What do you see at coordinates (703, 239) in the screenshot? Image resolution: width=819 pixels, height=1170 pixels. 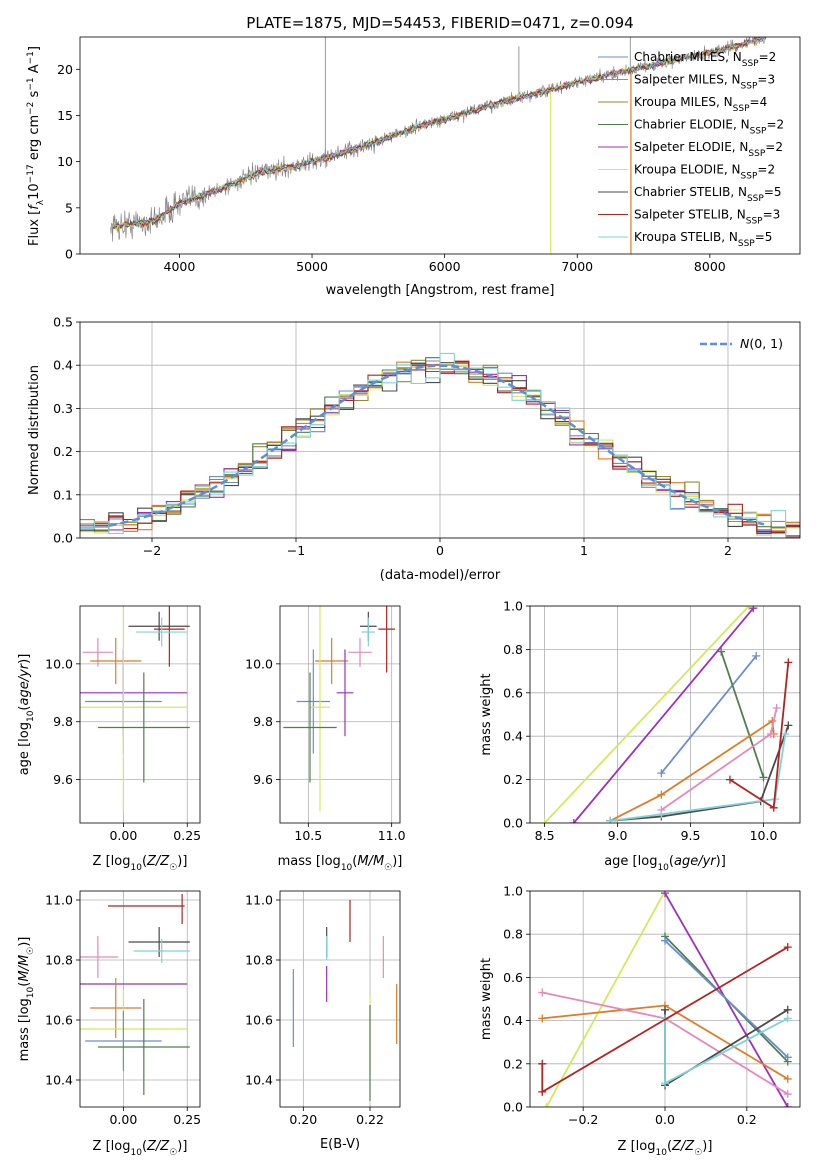 I see `legend-label: Kroupa STELIB, NSSP=5` at bounding box center [703, 239].